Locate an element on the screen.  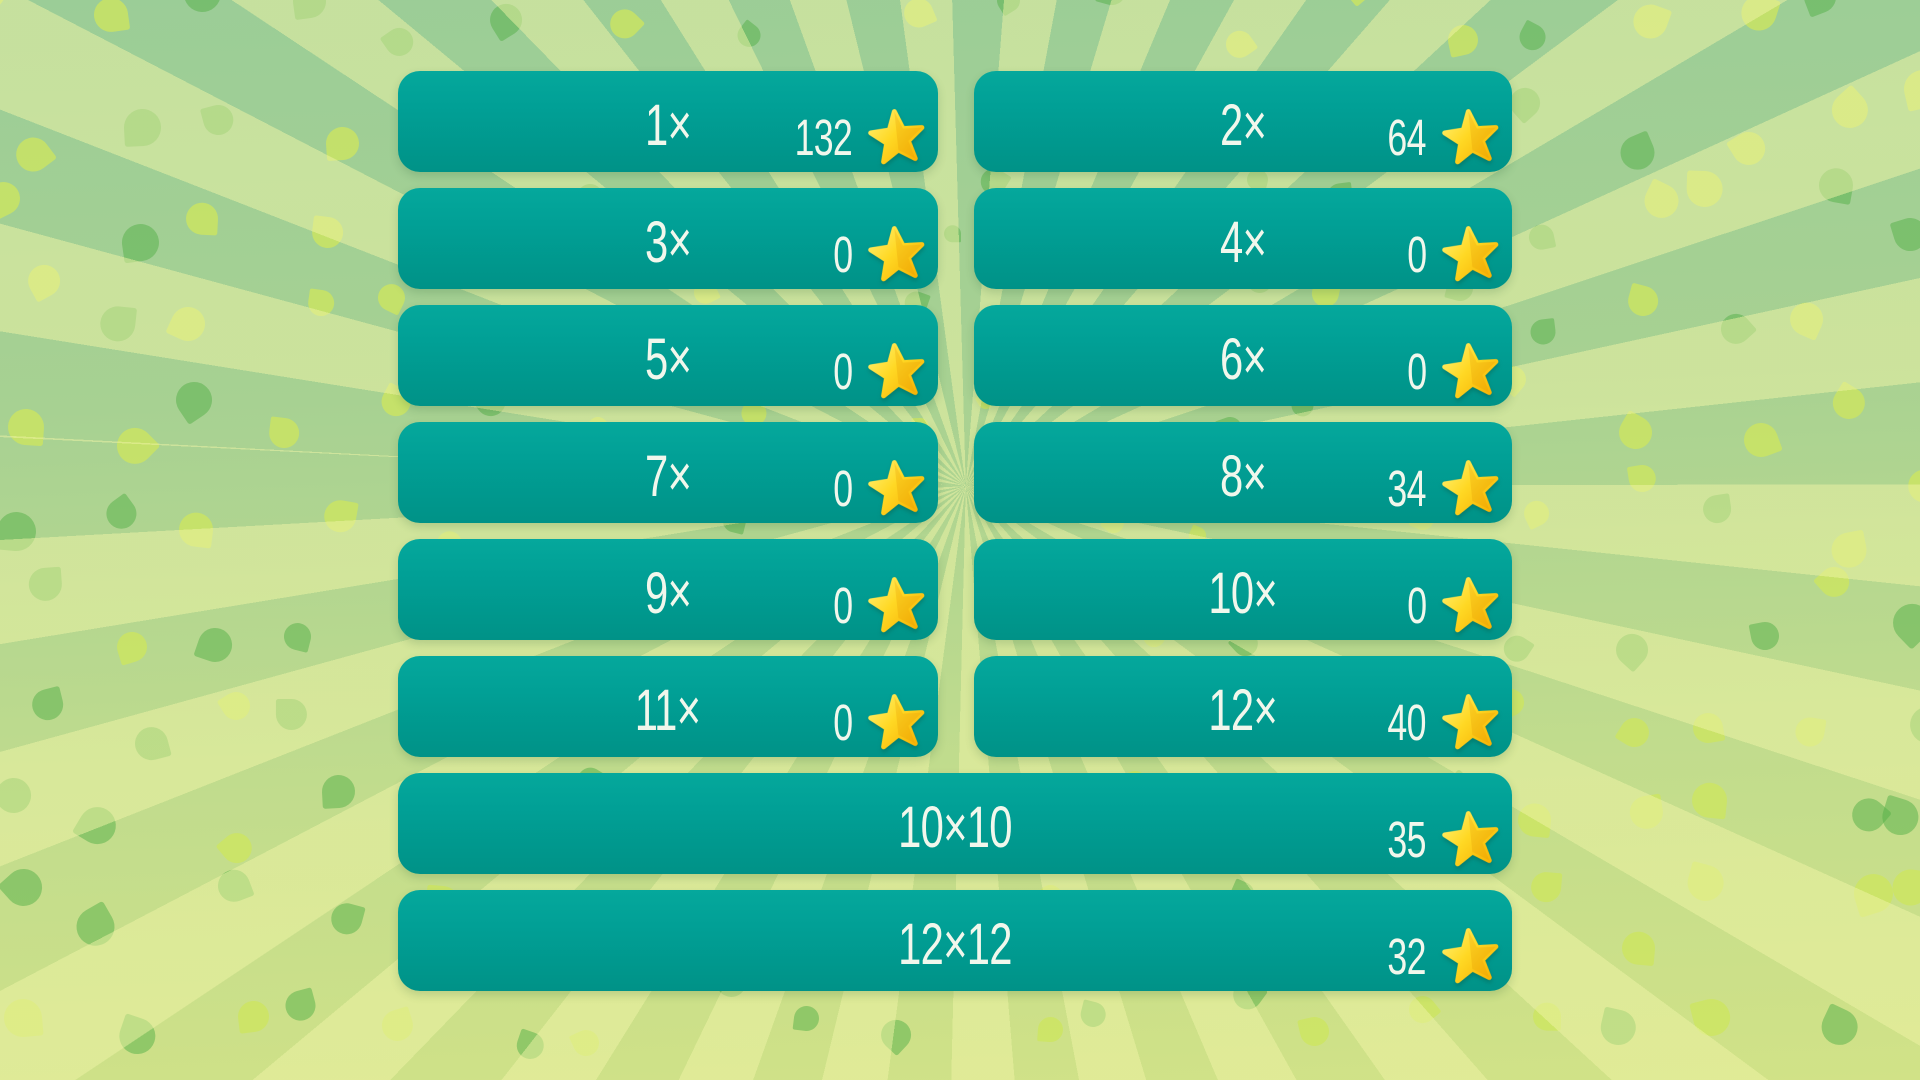
table-button-4x: 4× 0 is located at coordinates (1243, 238).